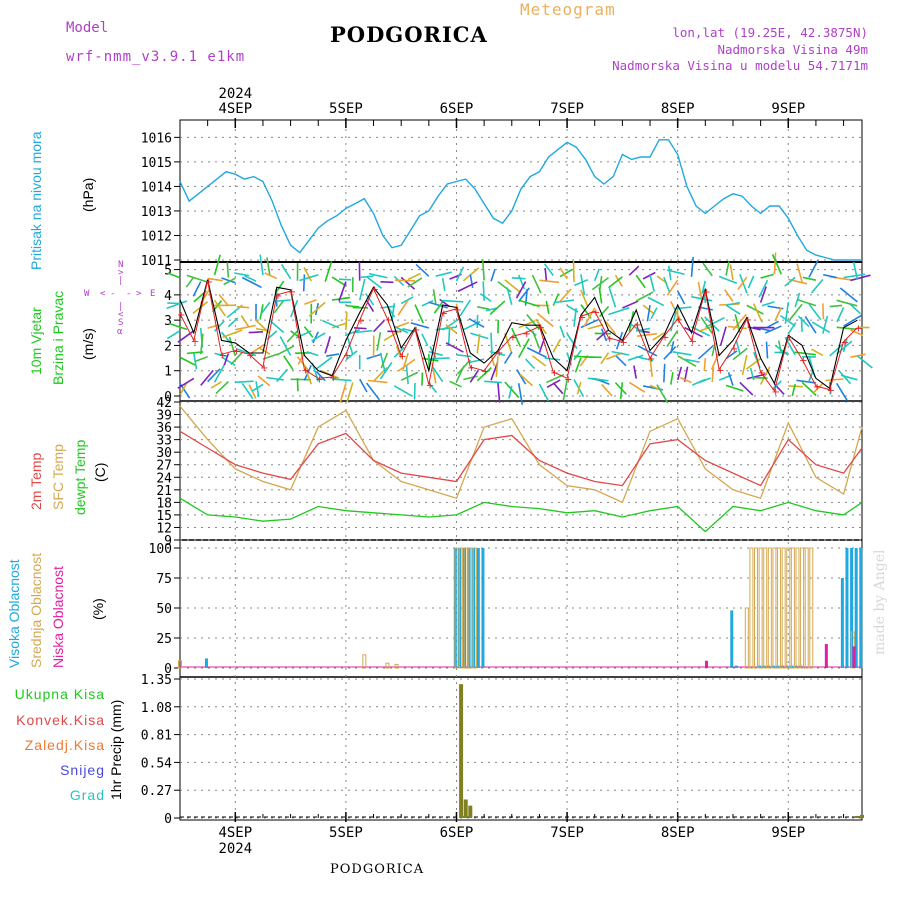  Describe the element at coordinates (164, 416) in the screenshot. I see `y-tick-label: 39` at that location.